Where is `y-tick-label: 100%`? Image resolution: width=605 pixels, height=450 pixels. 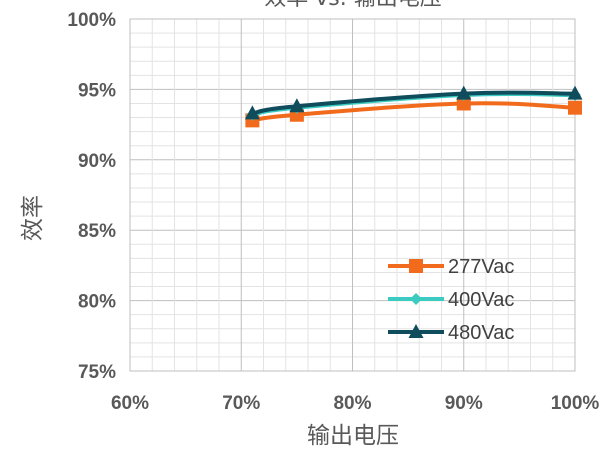 y-tick-label: 100% is located at coordinates (91, 20).